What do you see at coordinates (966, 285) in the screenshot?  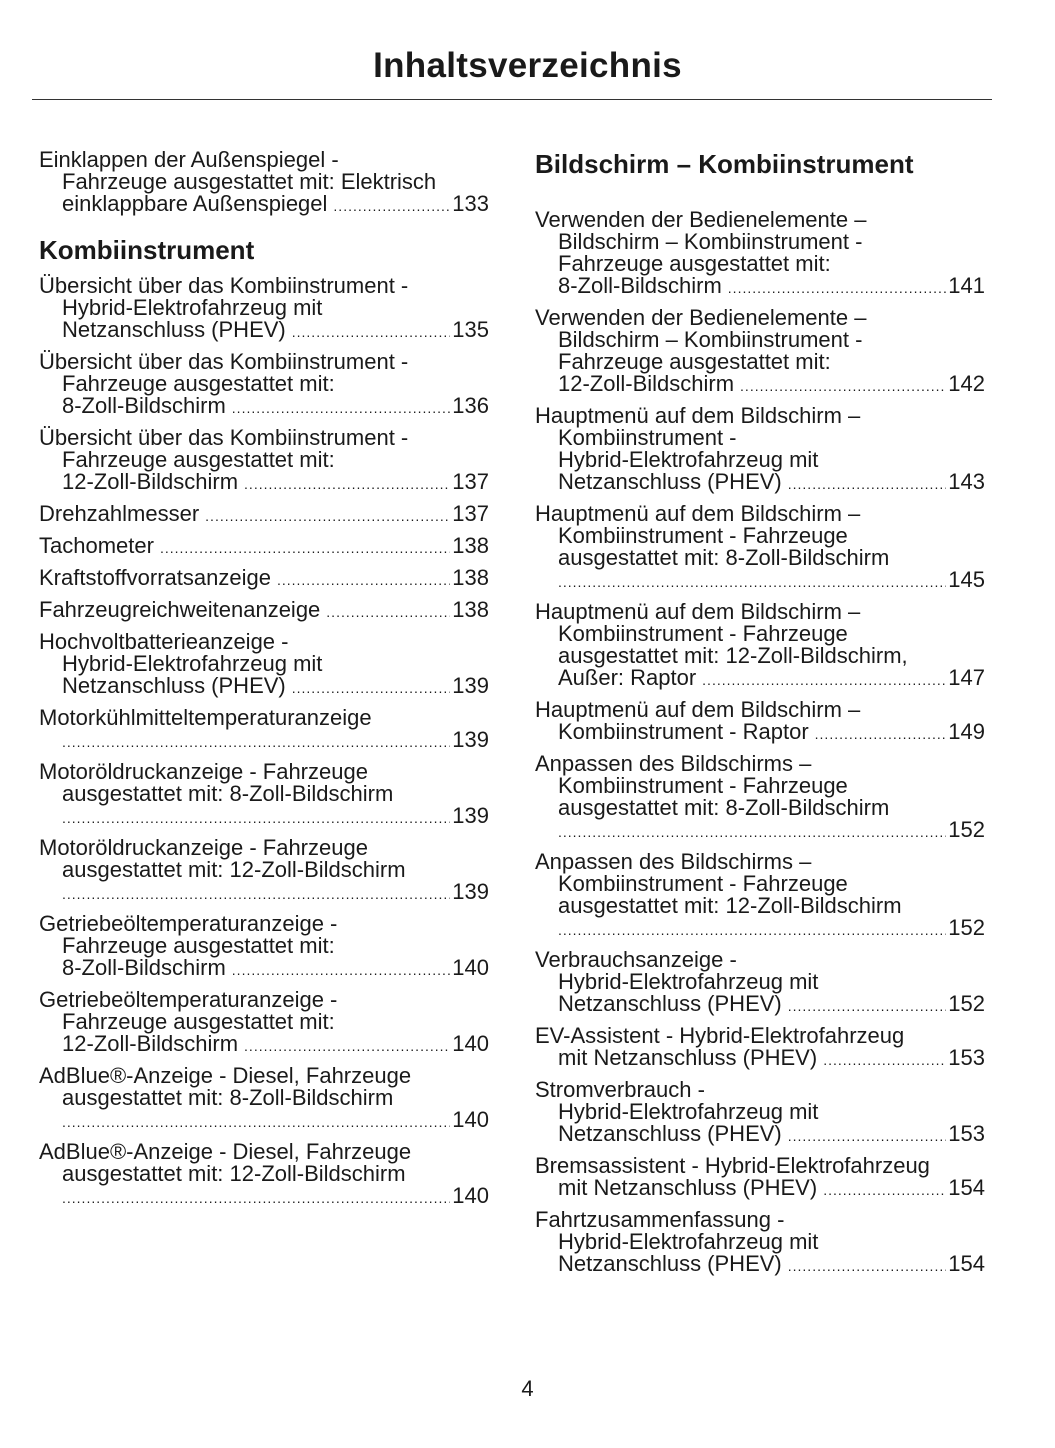 I see `toc-page-number: 141` at bounding box center [966, 285].